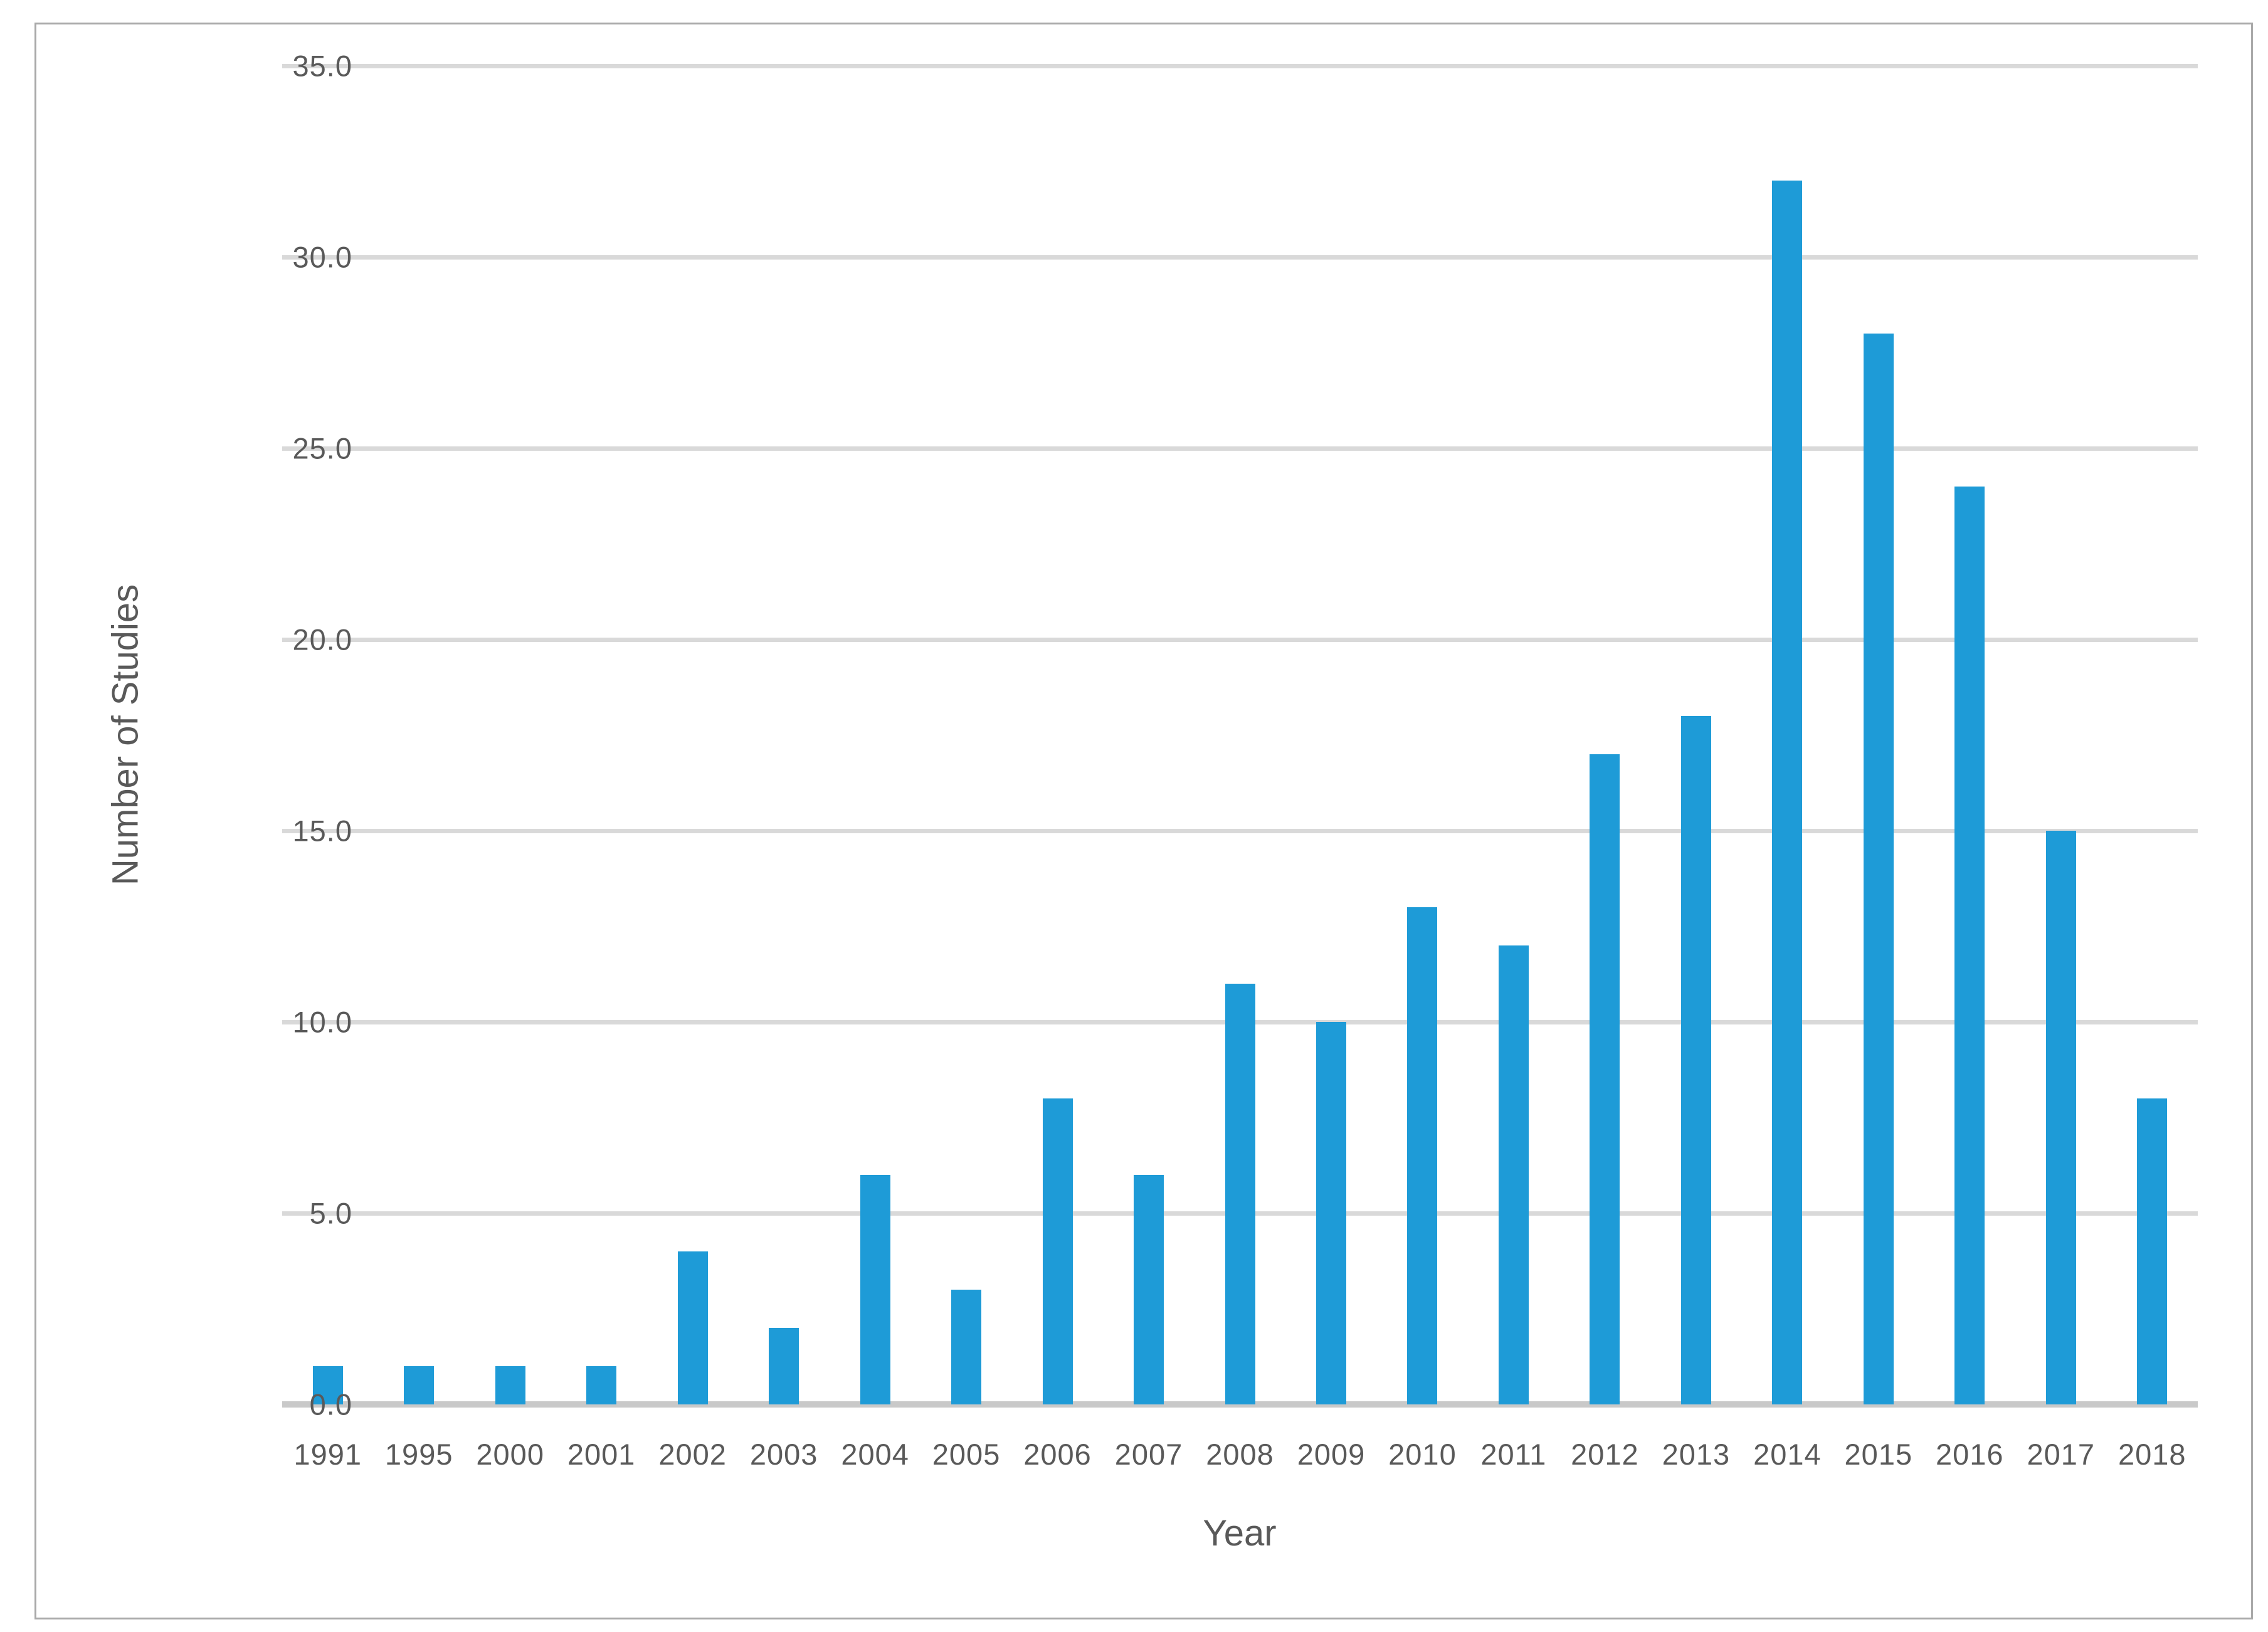 The image size is (2268, 1632). What do you see at coordinates (125, 735) in the screenshot?
I see `y-axis-title: Number of Studies` at bounding box center [125, 735].